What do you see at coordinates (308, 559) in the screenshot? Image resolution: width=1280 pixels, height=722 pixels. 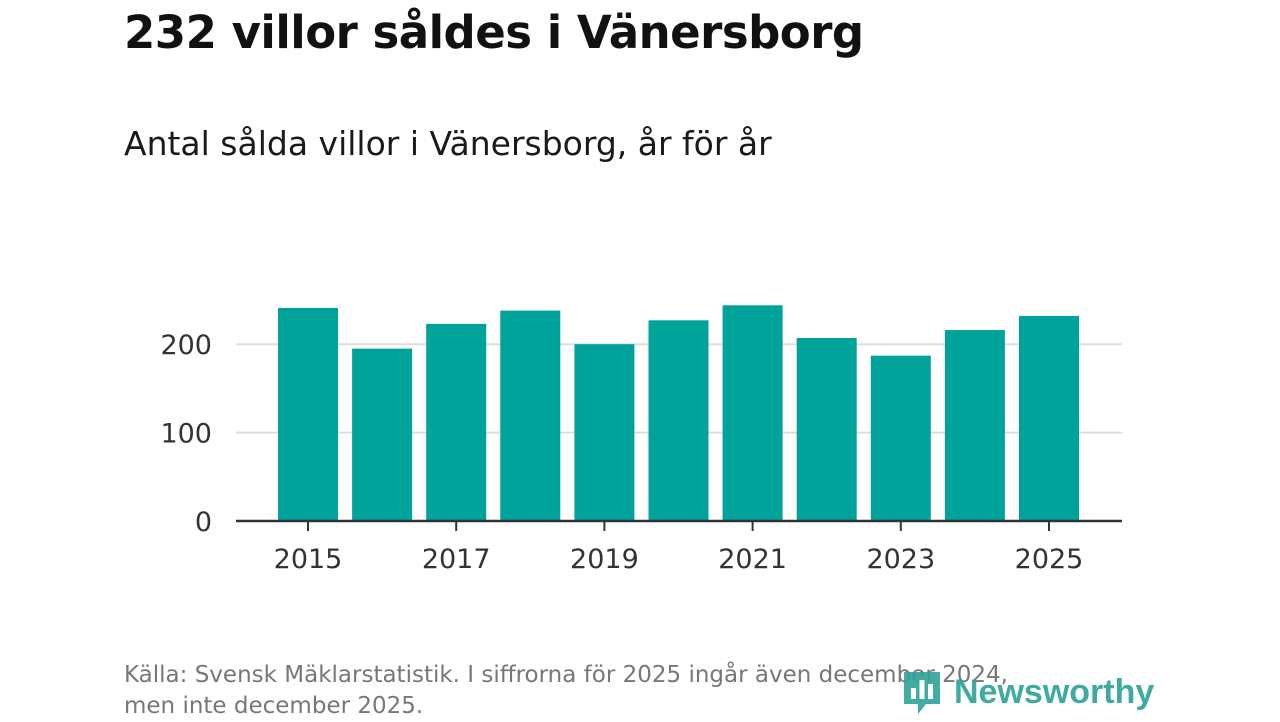 I see `x-tick-label-2015: 2015` at bounding box center [308, 559].